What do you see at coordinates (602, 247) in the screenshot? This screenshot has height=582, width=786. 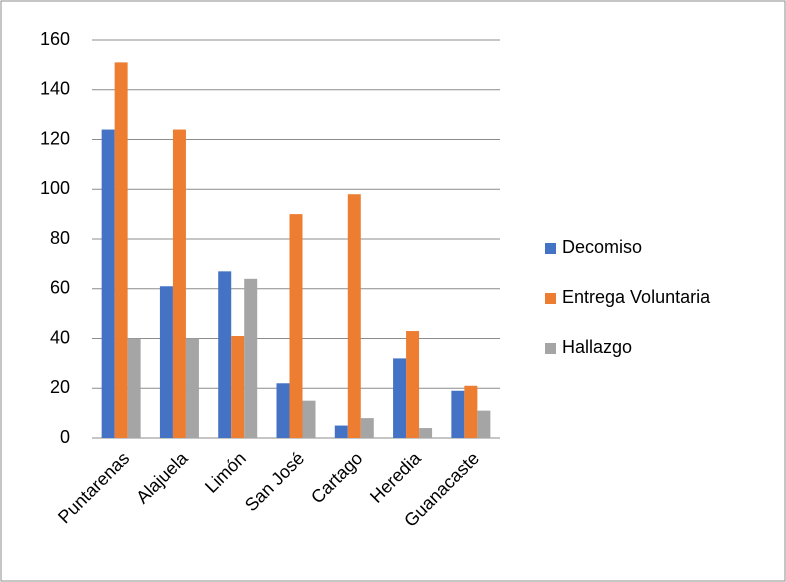 I see `legend-label: Decomiso` at bounding box center [602, 247].